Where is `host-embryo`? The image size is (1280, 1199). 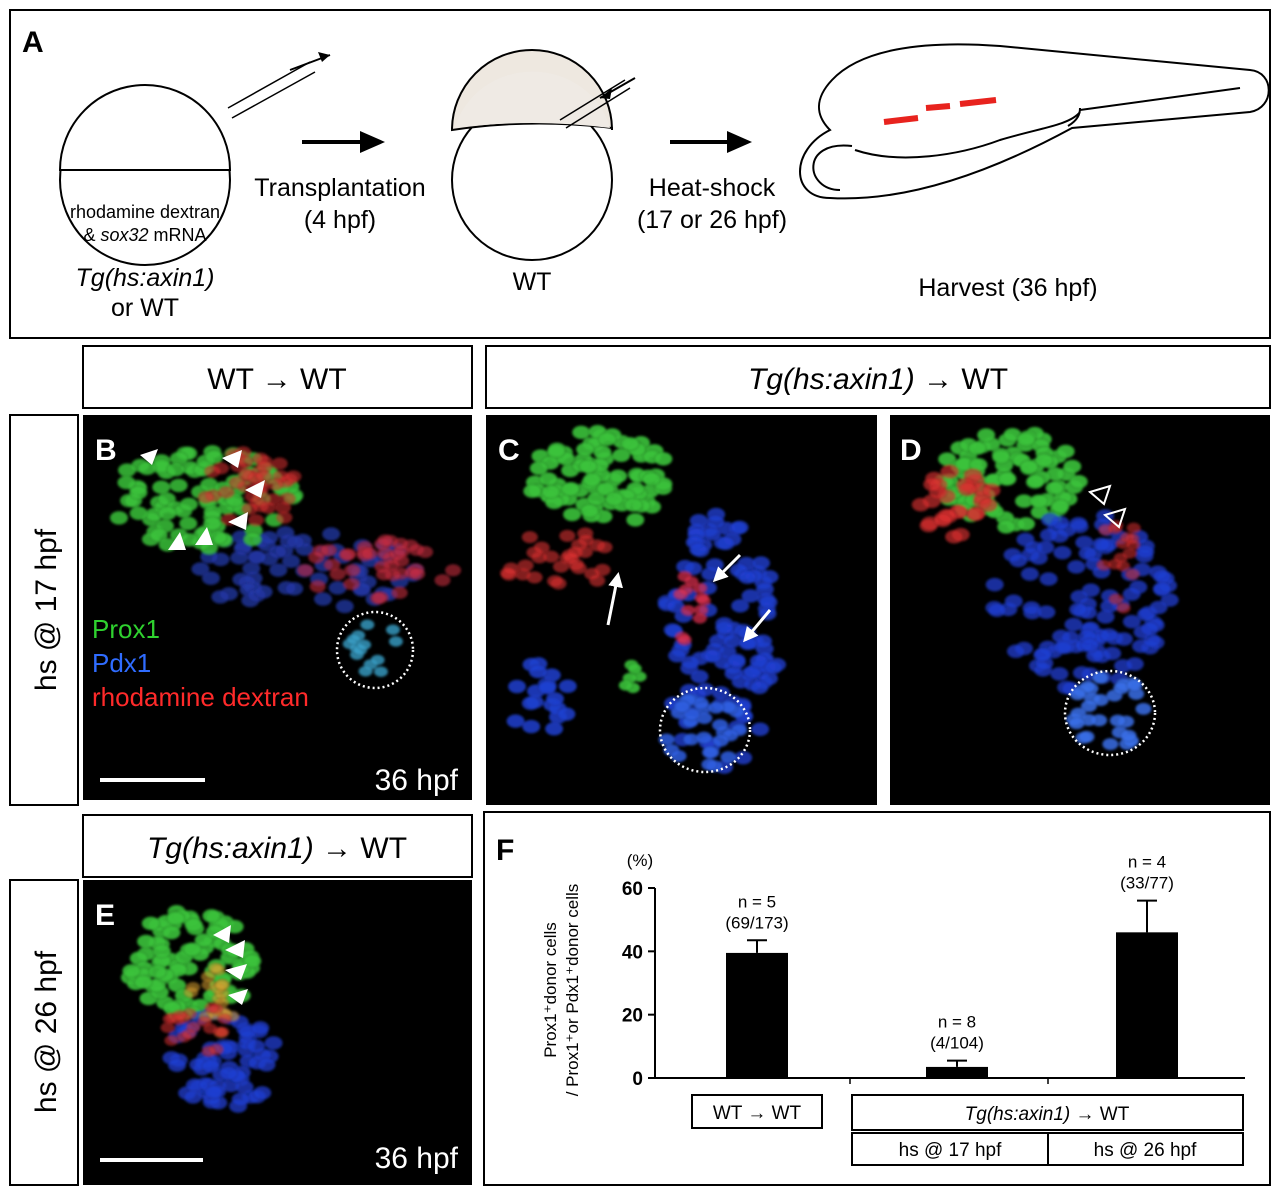 host-embryo is located at coordinates (543, 155).